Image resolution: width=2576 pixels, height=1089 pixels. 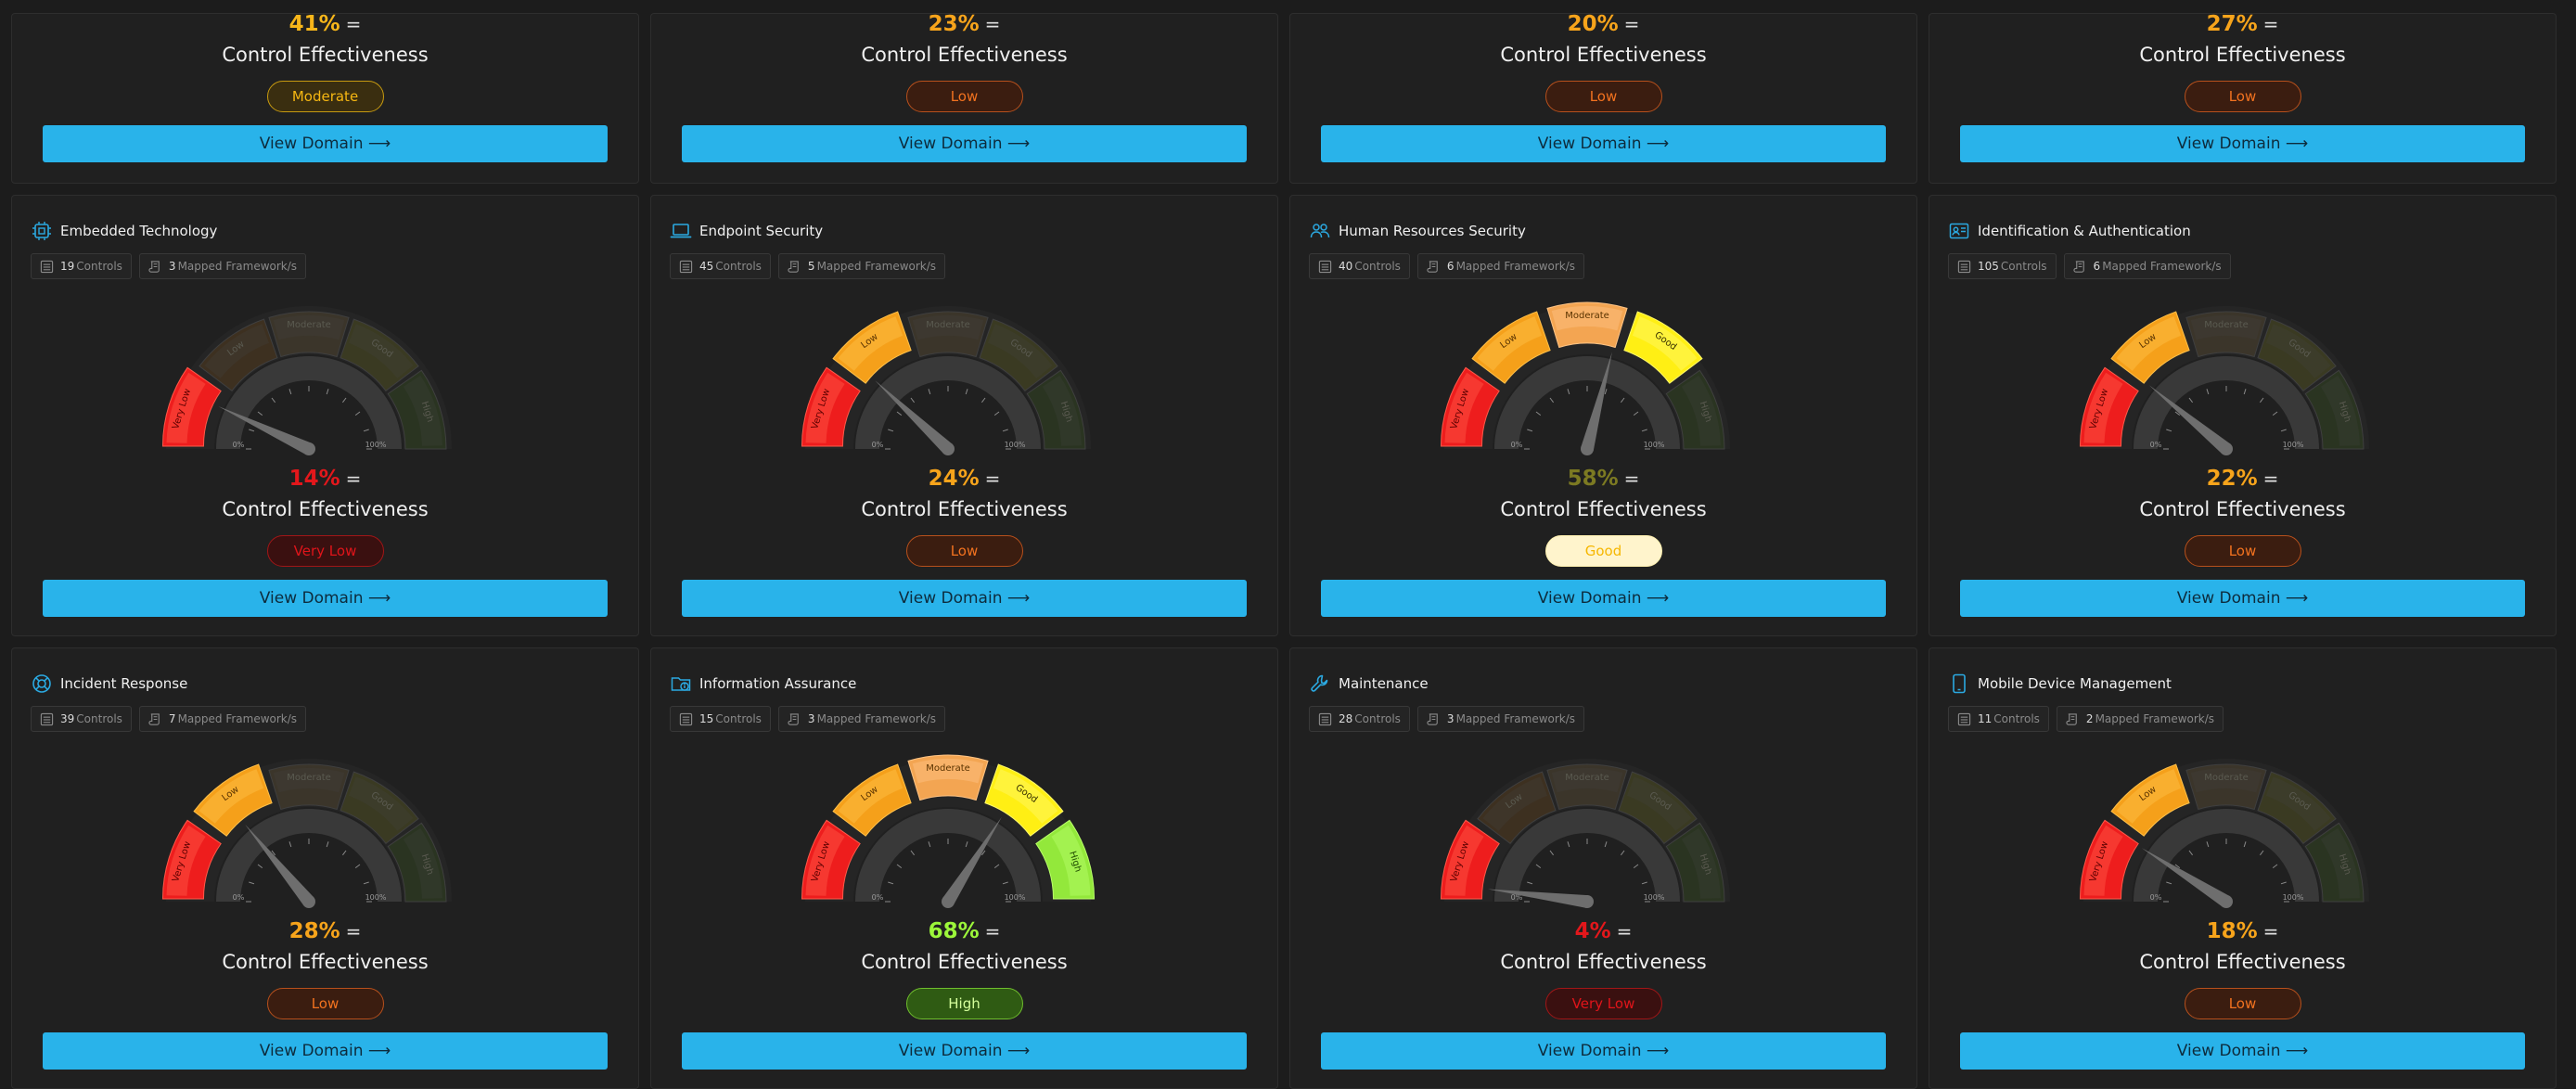 I want to click on gauge-segment: Low, so click(x=2150, y=347).